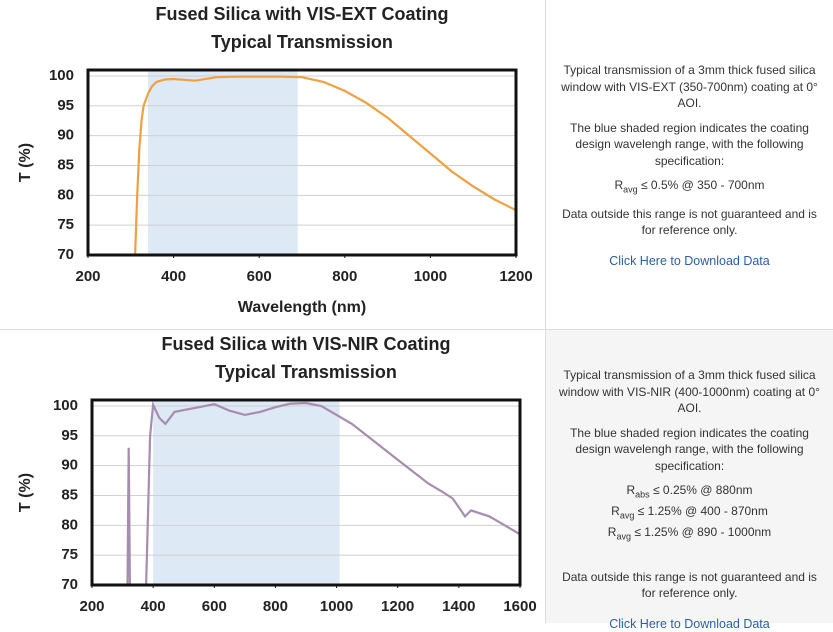 Image resolution: width=833 pixels, height=632 pixels. What do you see at coordinates (302, 307) in the screenshot?
I see `x-axis-label: Wavelength (nm)` at bounding box center [302, 307].